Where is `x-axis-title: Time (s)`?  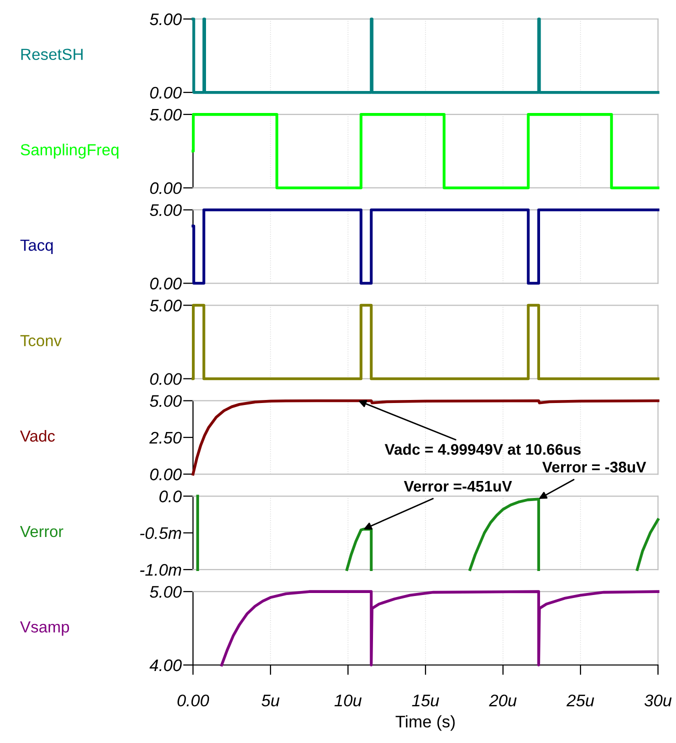
x-axis-title: Time (s) is located at coordinates (425, 723).